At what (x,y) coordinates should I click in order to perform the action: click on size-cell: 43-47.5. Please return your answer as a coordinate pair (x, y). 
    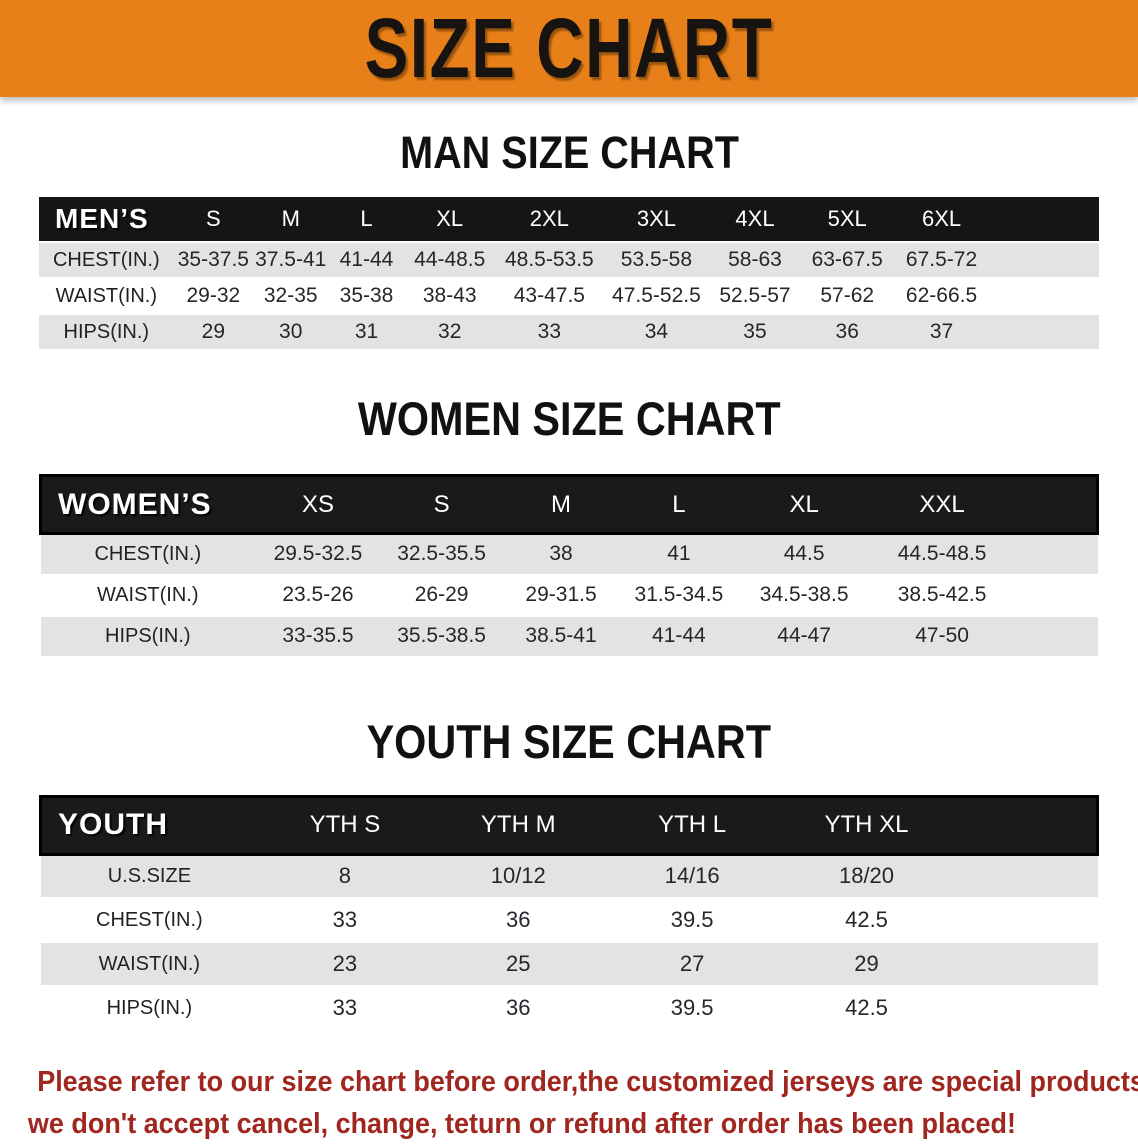
    Looking at the image, I should click on (549, 296).